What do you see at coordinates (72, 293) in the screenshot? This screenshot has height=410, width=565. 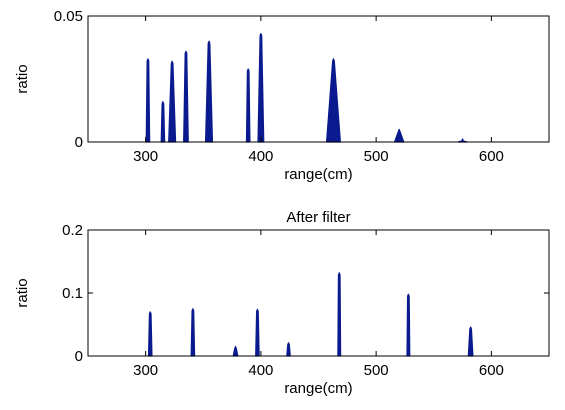 I see `bottom-plot-ytick-label: 0.1` at bounding box center [72, 293].